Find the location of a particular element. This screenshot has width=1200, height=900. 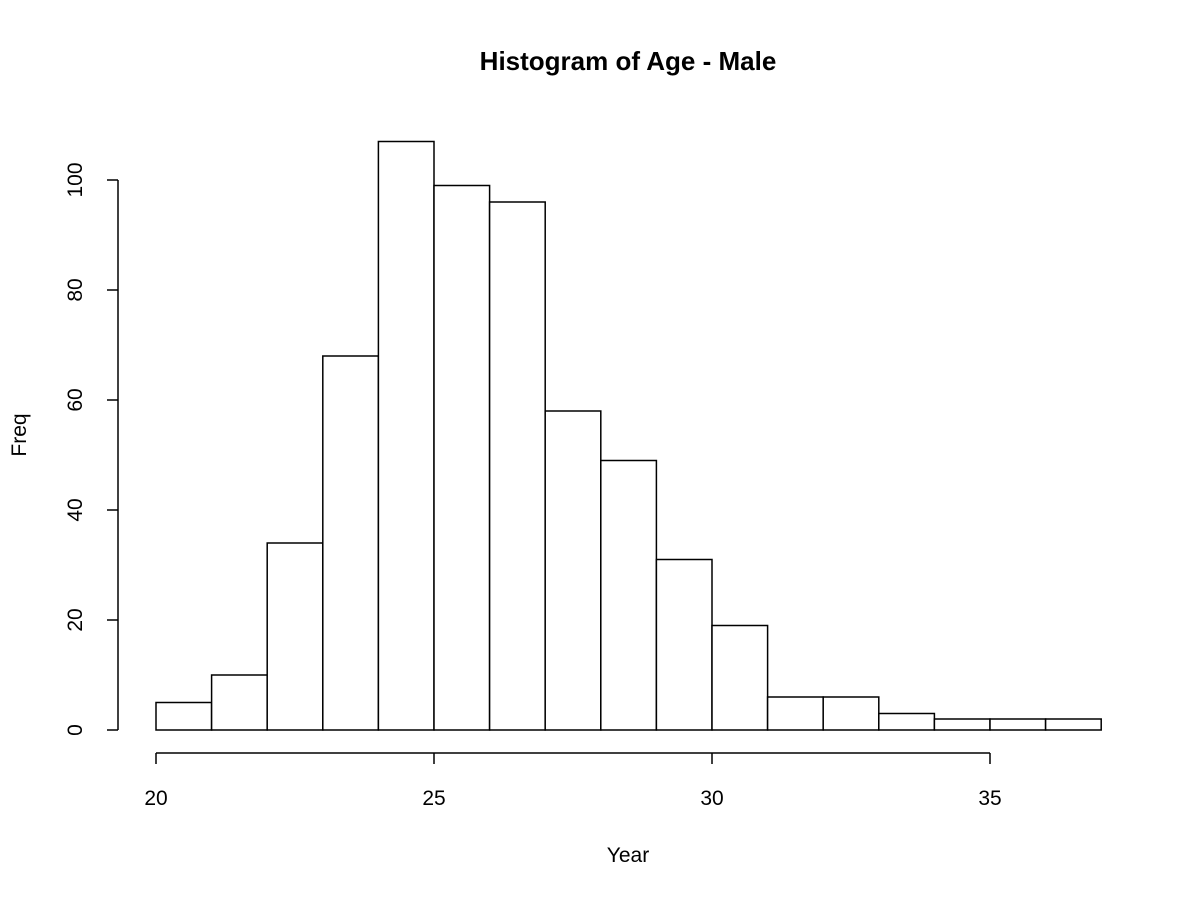

chart-title: Histogram of Age - Male is located at coordinates (628, 61).